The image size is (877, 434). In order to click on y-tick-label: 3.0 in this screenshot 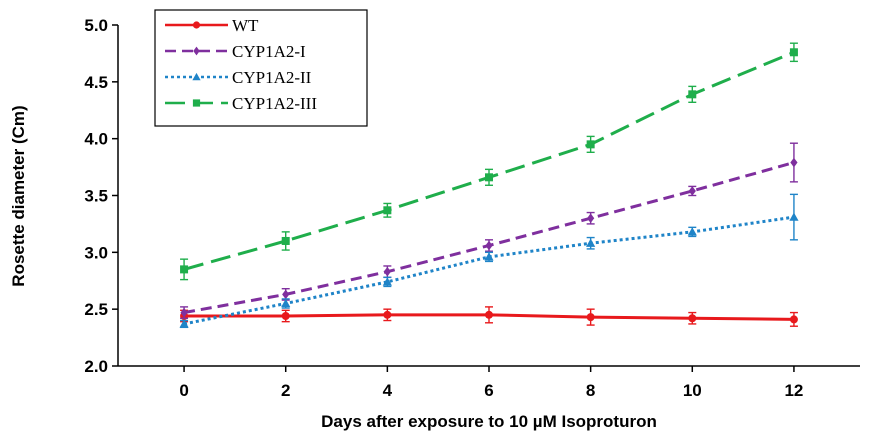, I will do `click(96, 252)`.